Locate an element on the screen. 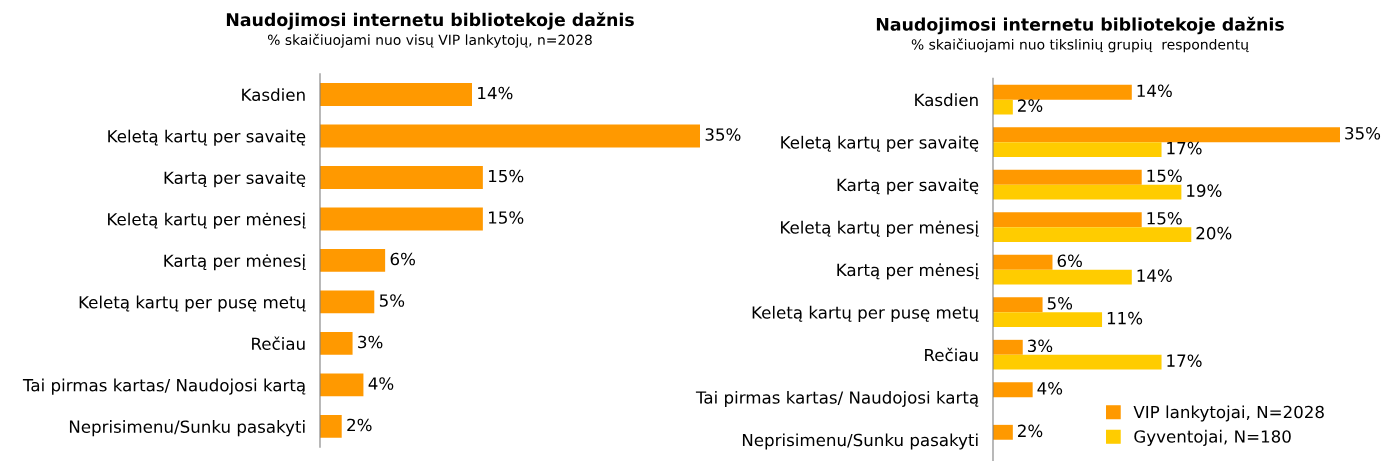 This screenshot has width=1385, height=461. chart-subtitle: % skaičiuojami nuo tikslinių grupių respondentų is located at coordinates (1080, 45).